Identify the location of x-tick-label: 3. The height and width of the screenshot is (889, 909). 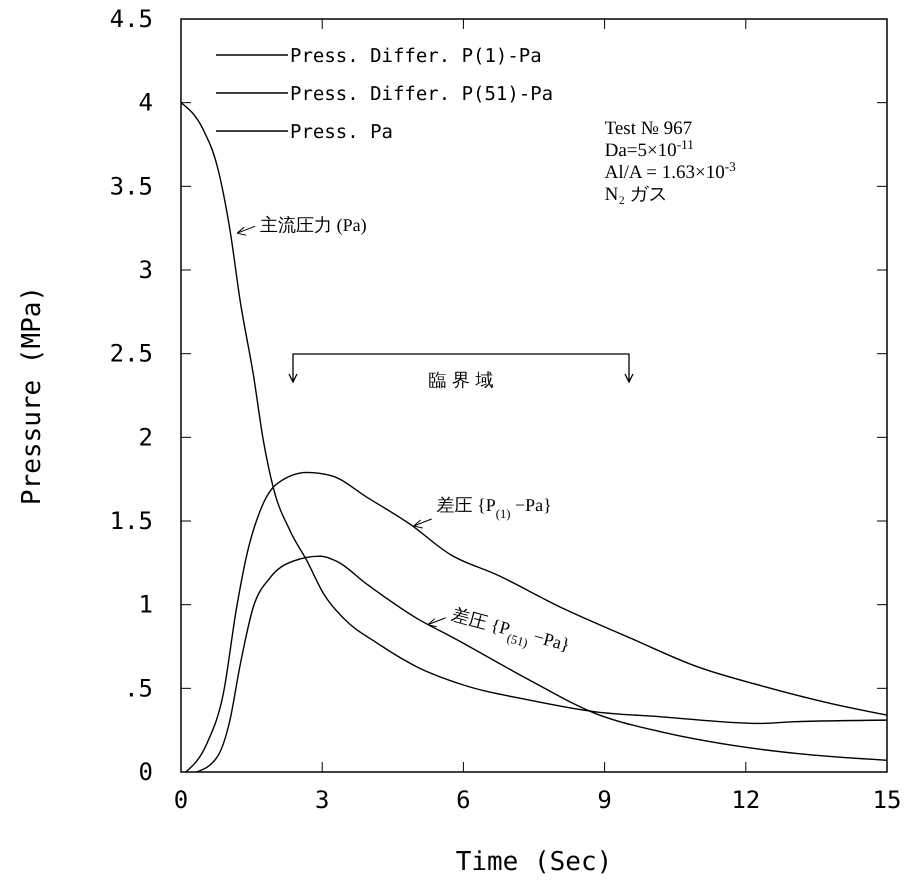
(322, 800).